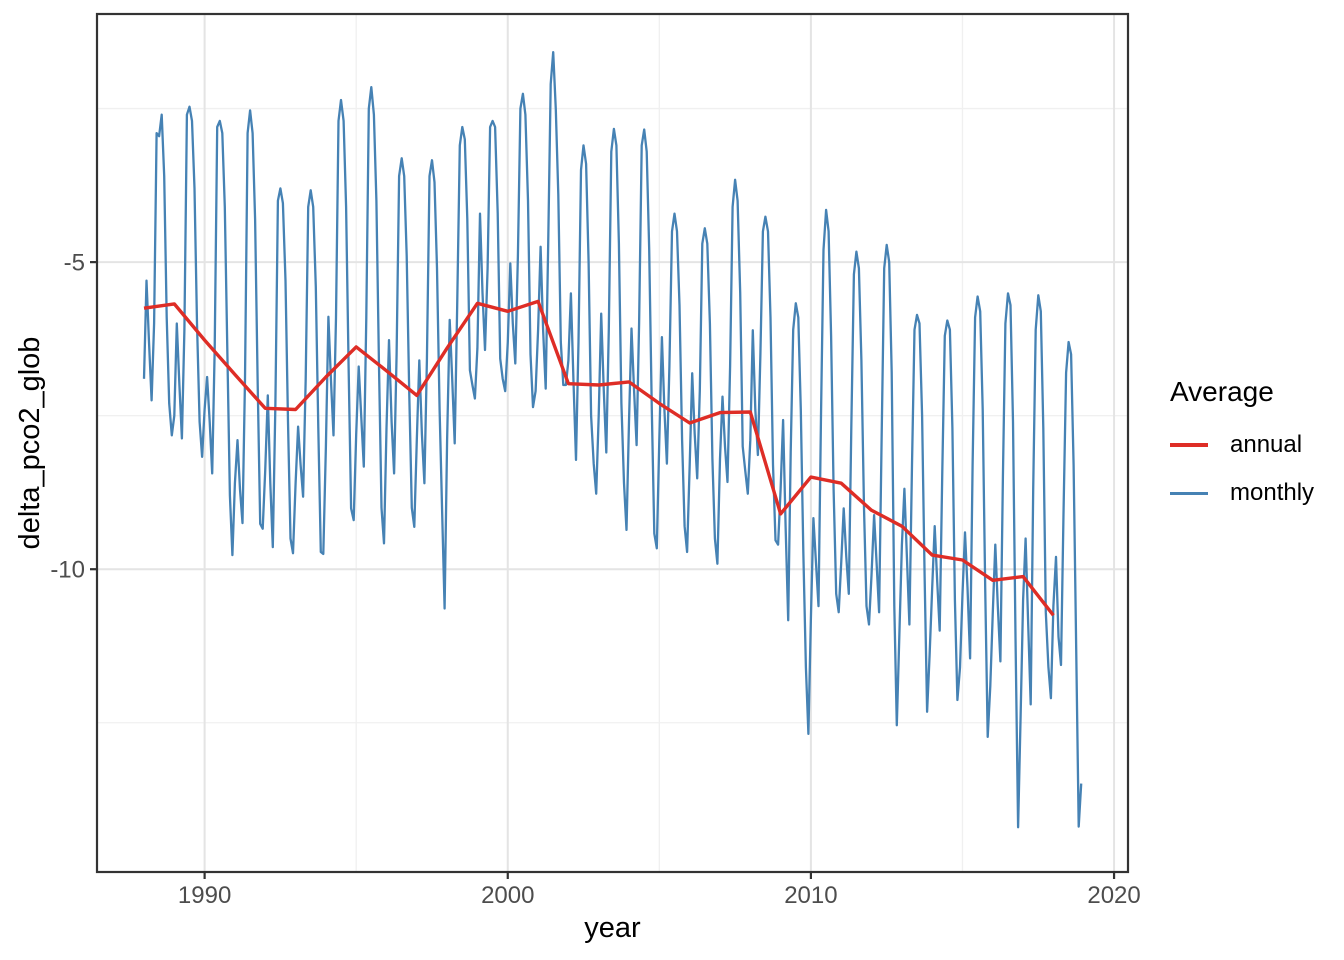 This screenshot has height=960, width=1344. What do you see at coordinates (67, 570) in the screenshot?
I see `y-tick-label: -10` at bounding box center [67, 570].